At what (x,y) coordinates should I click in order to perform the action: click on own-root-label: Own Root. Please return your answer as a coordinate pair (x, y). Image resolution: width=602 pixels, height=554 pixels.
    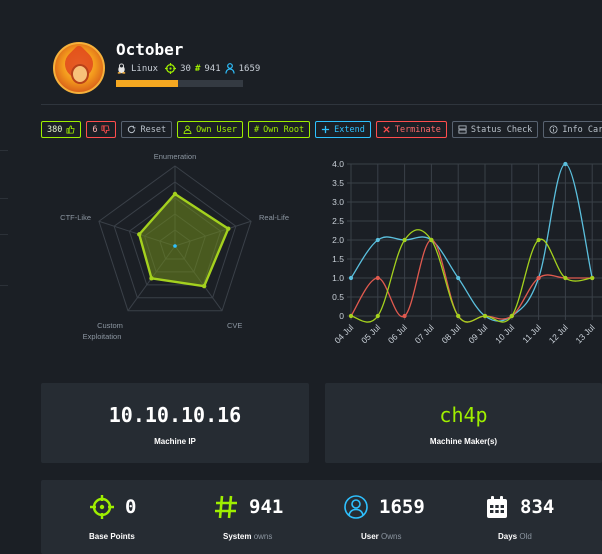
    Looking at the image, I should click on (284, 129).